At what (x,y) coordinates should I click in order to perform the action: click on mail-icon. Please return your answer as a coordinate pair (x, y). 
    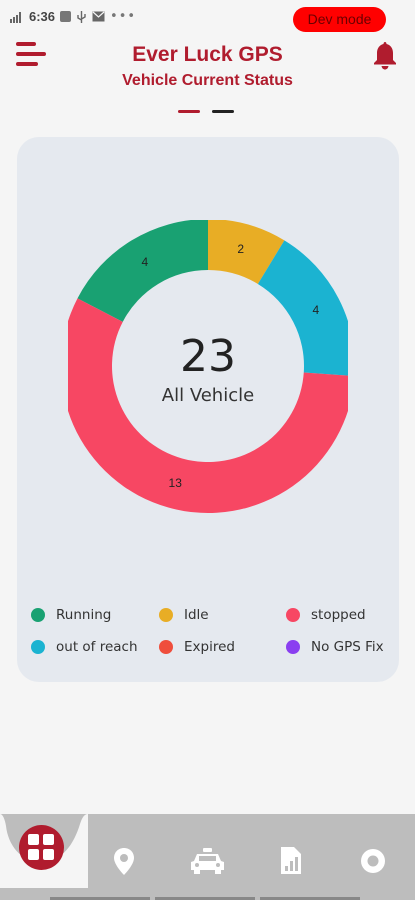
    Looking at the image, I should click on (98, 16).